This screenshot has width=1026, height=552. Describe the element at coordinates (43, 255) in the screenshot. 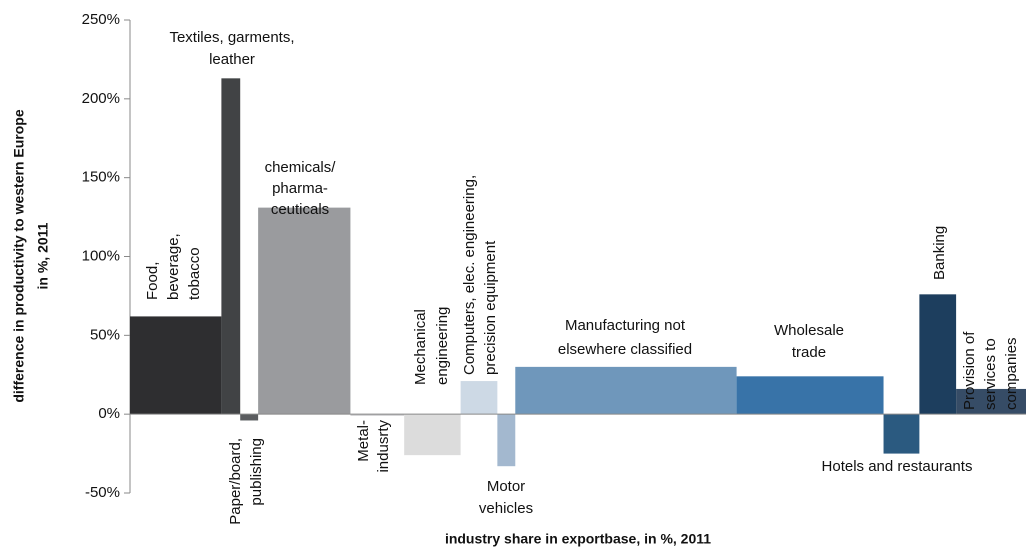

I see `y-axis-title-2: in %, 2011` at that location.